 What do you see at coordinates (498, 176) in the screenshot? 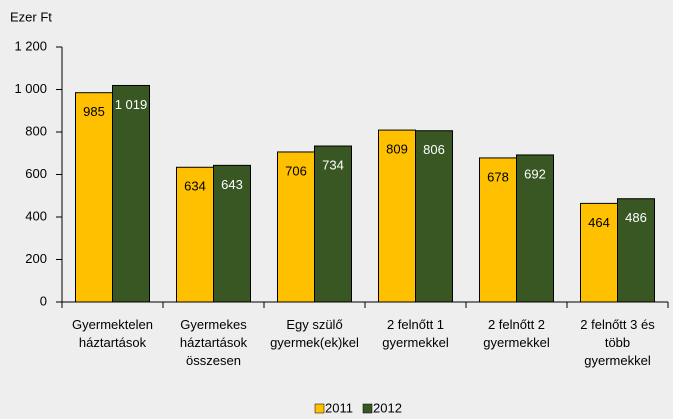
I see `data-label: 678` at bounding box center [498, 176].